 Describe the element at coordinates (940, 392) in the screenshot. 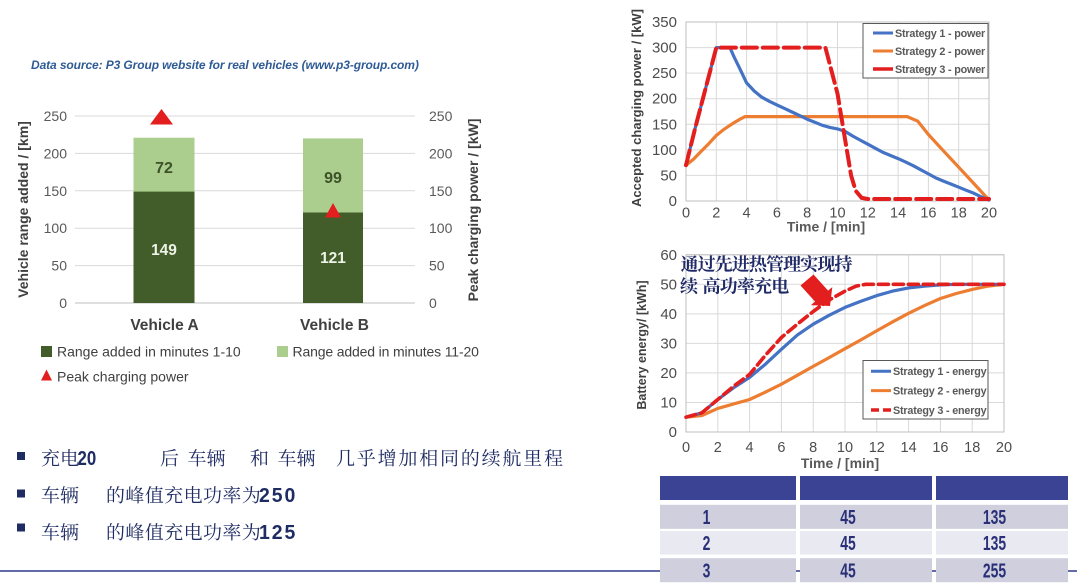

I see `svg-text: Strategy 2 - energy` at that location.